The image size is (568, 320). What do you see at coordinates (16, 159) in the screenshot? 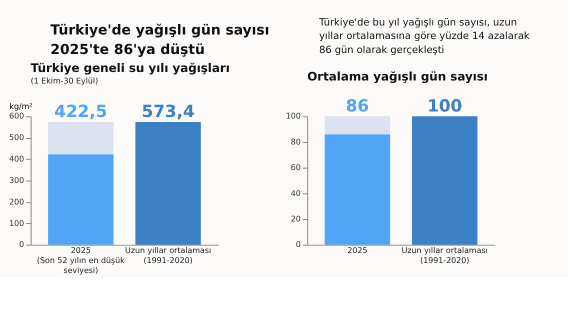
I see `y-tick-label: 400` at bounding box center [16, 159].